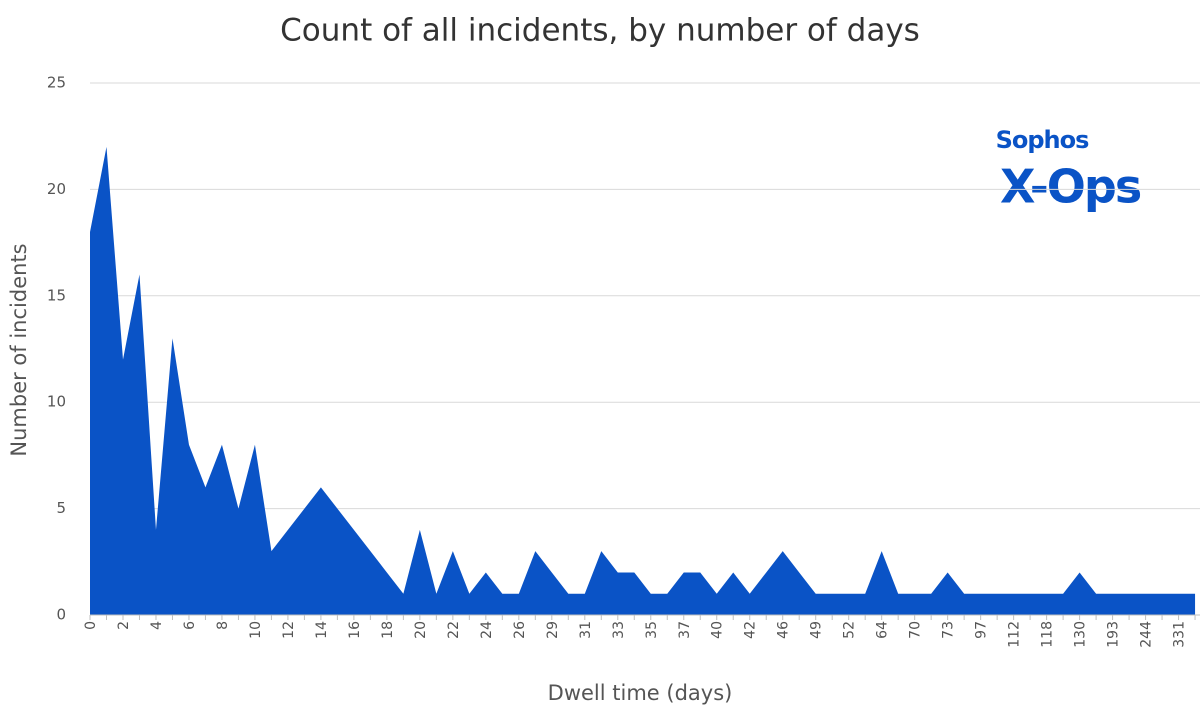 The height and width of the screenshot is (725, 1200). Describe the element at coordinates (256, 630) in the screenshot. I see `x-tick-label: 10` at that location.